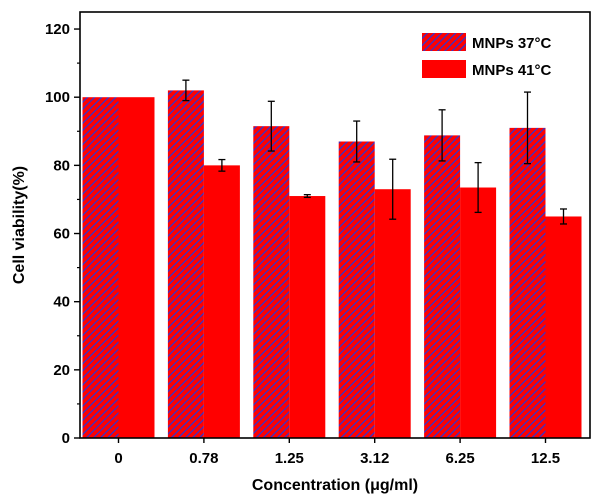 This screenshot has width=598, height=495. I want to click on x-tick-label: 0.78, so click(203, 458).